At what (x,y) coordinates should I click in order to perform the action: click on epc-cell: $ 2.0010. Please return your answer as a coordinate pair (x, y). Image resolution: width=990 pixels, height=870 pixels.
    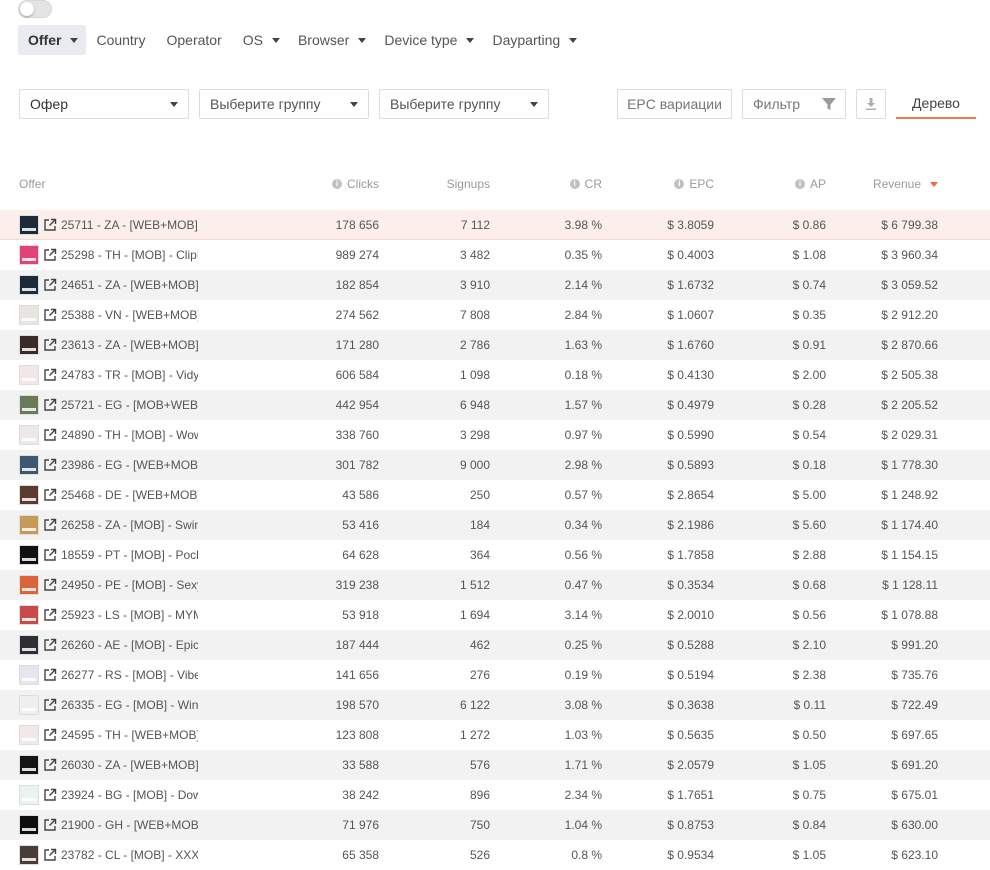
    Looking at the image, I should click on (690, 615).